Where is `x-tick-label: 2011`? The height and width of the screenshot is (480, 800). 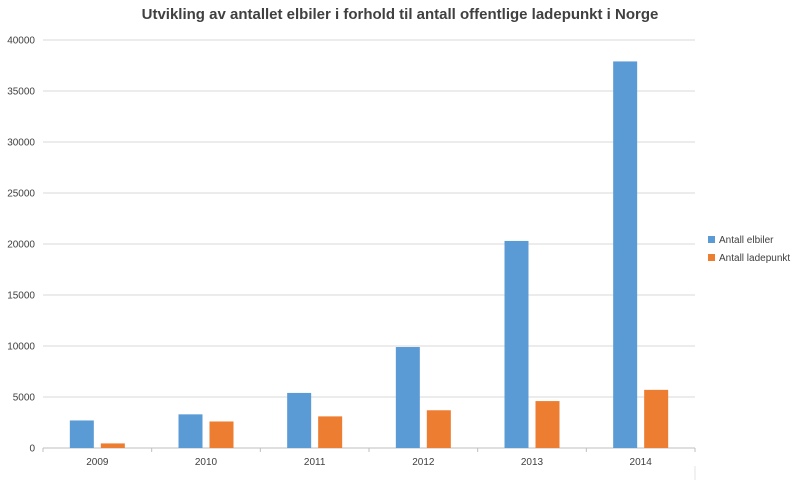 x-tick-label: 2011 is located at coordinates (315, 462).